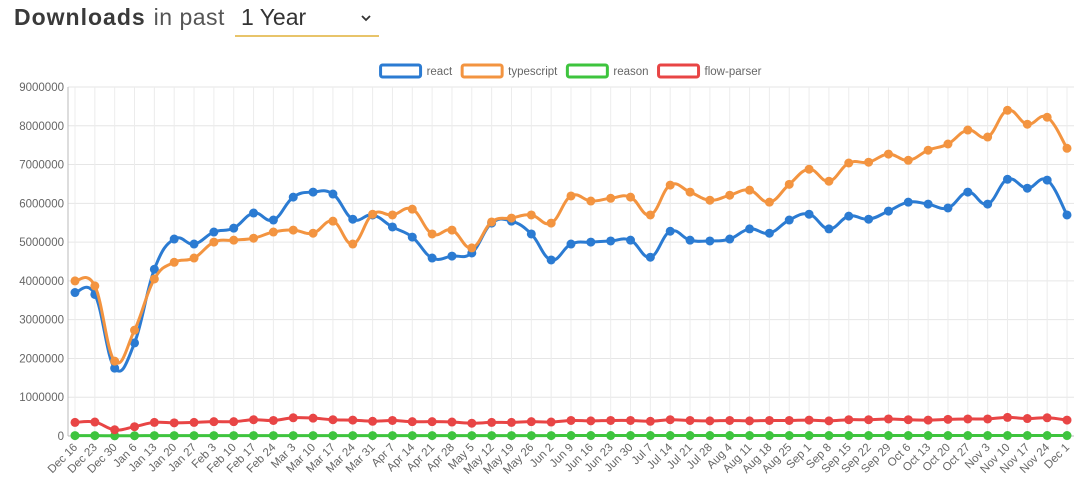 This screenshot has width=1080, height=490. I want to click on legend-item: typescript, so click(509, 71).